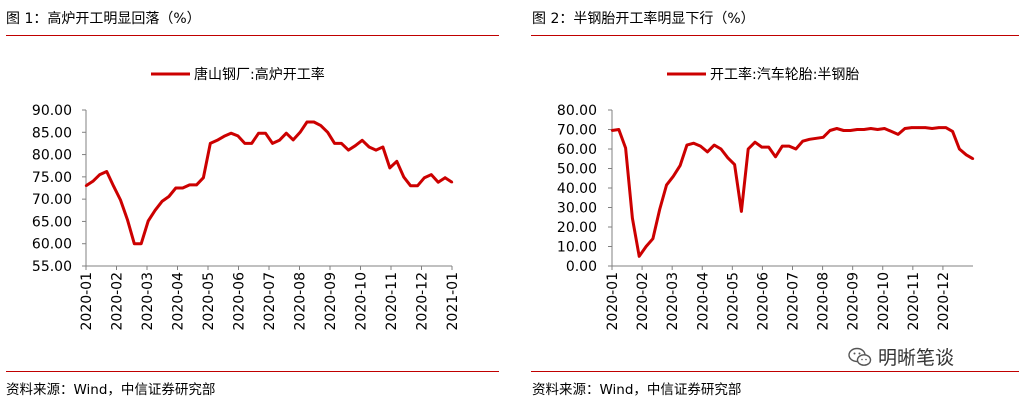  What do you see at coordinates (179, 301) in the screenshot?
I see `chart1-x-tick-label: 2020-04` at bounding box center [179, 301].